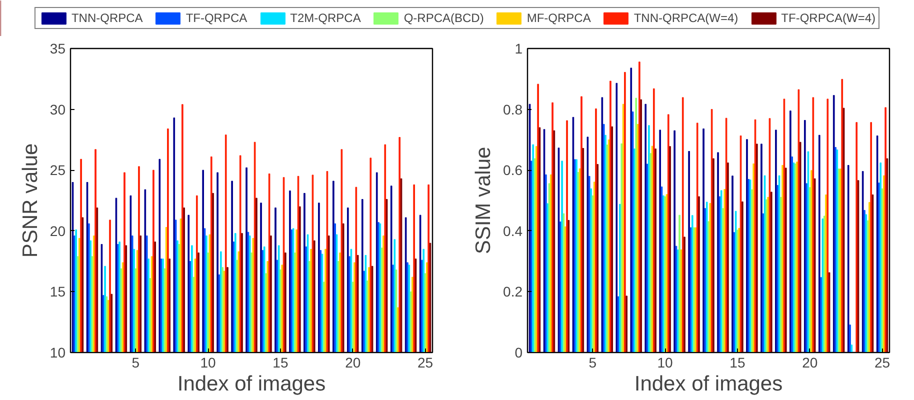 This screenshot has height=400, width=914. What do you see at coordinates (484, 200) in the screenshot?
I see `y-axis-title: SSIM value` at bounding box center [484, 200].